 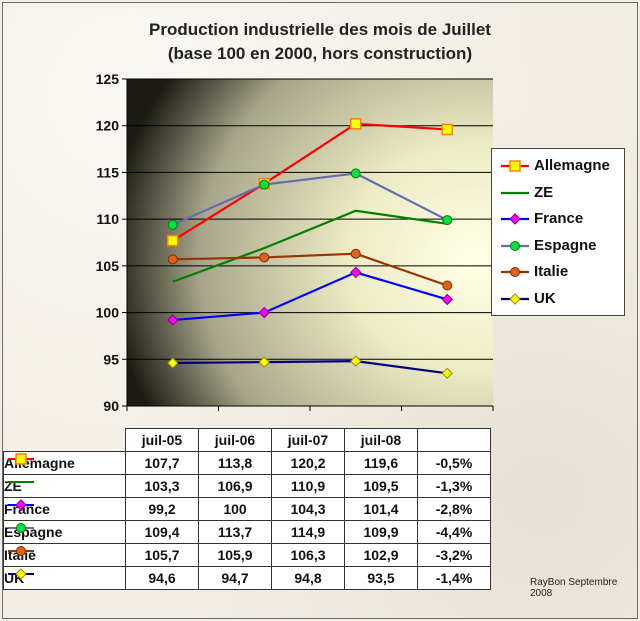 I want to click on table-cell: 94,6, so click(x=162, y=578).